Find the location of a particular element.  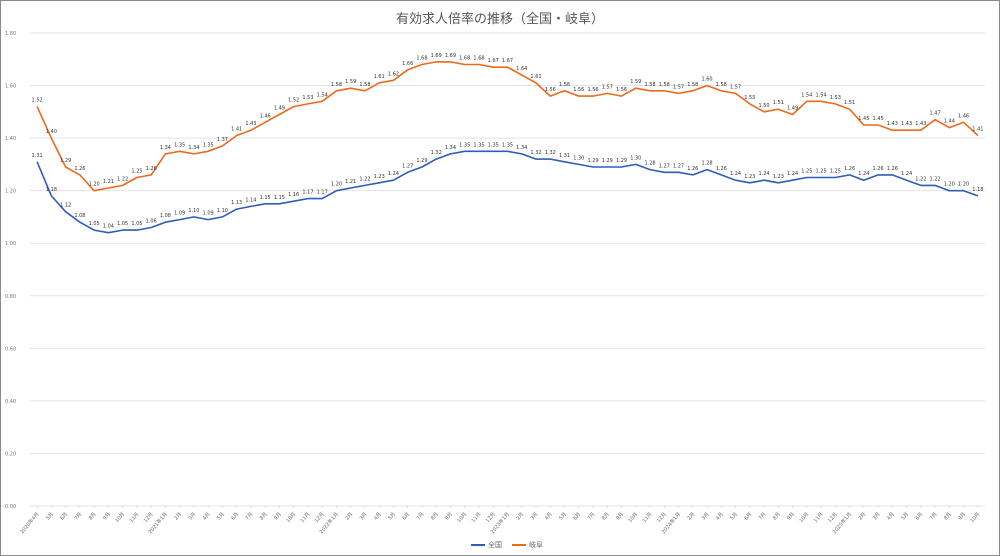

data-label: 1.56 is located at coordinates (621, 90).